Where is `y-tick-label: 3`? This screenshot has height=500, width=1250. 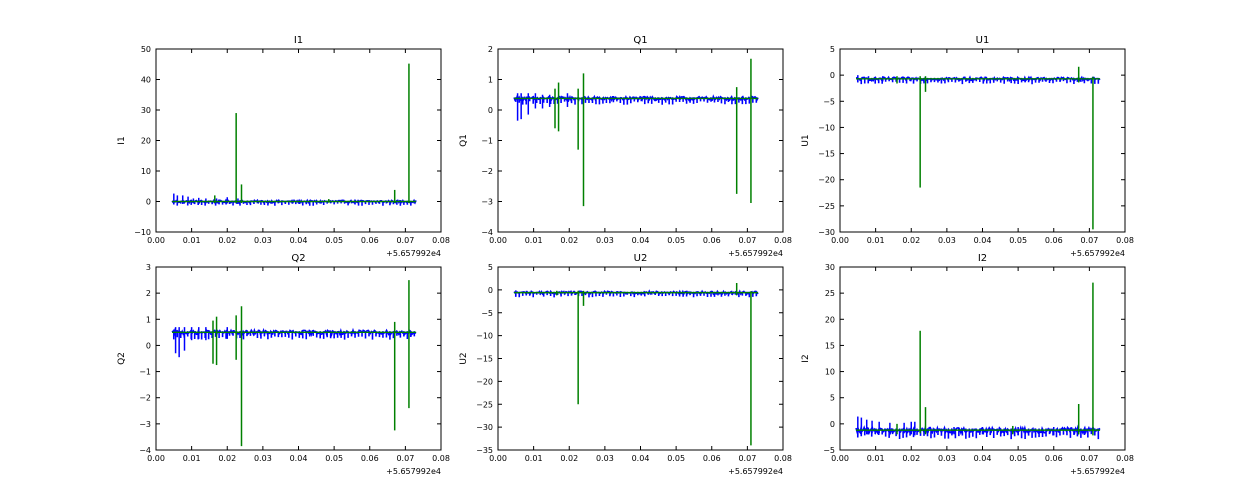
y-tick-label: 3 is located at coordinates (148, 267).